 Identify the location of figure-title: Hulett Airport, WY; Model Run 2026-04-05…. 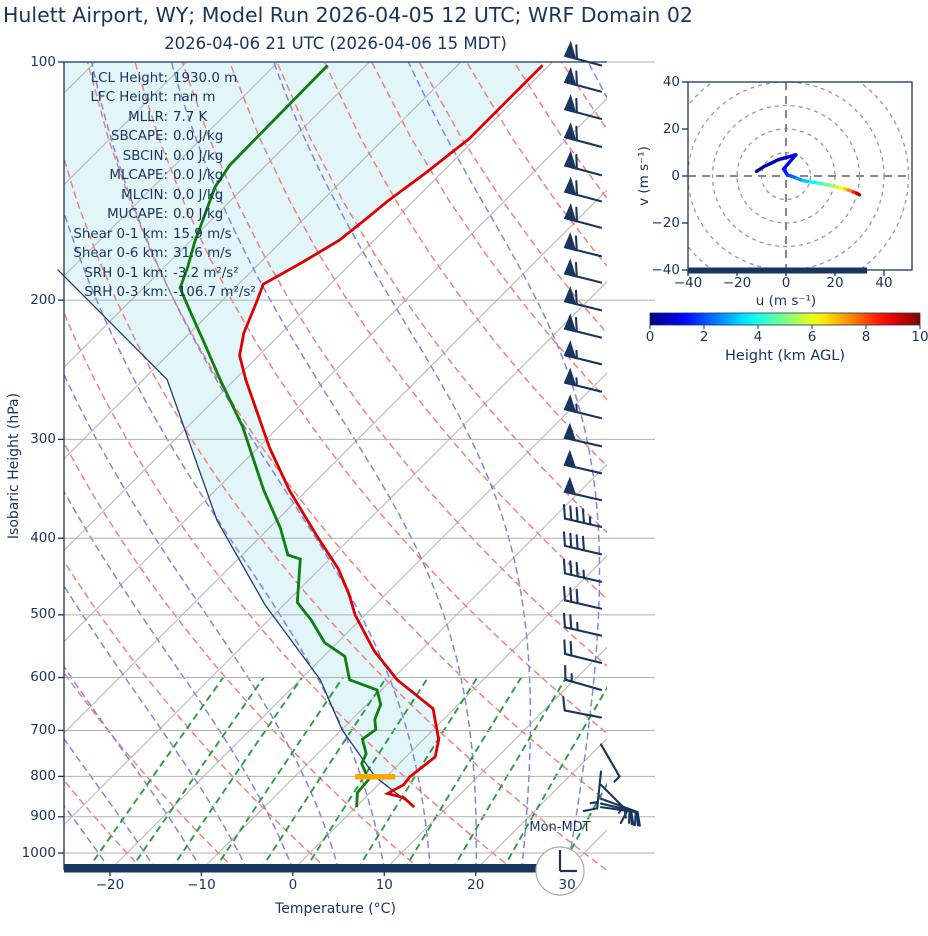
(348, 15).